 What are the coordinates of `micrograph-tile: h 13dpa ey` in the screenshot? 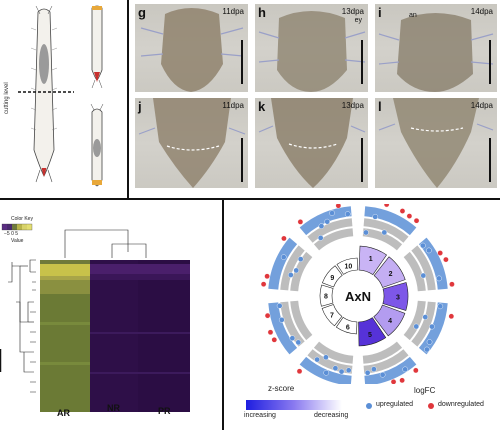 It's located at (311, 48).